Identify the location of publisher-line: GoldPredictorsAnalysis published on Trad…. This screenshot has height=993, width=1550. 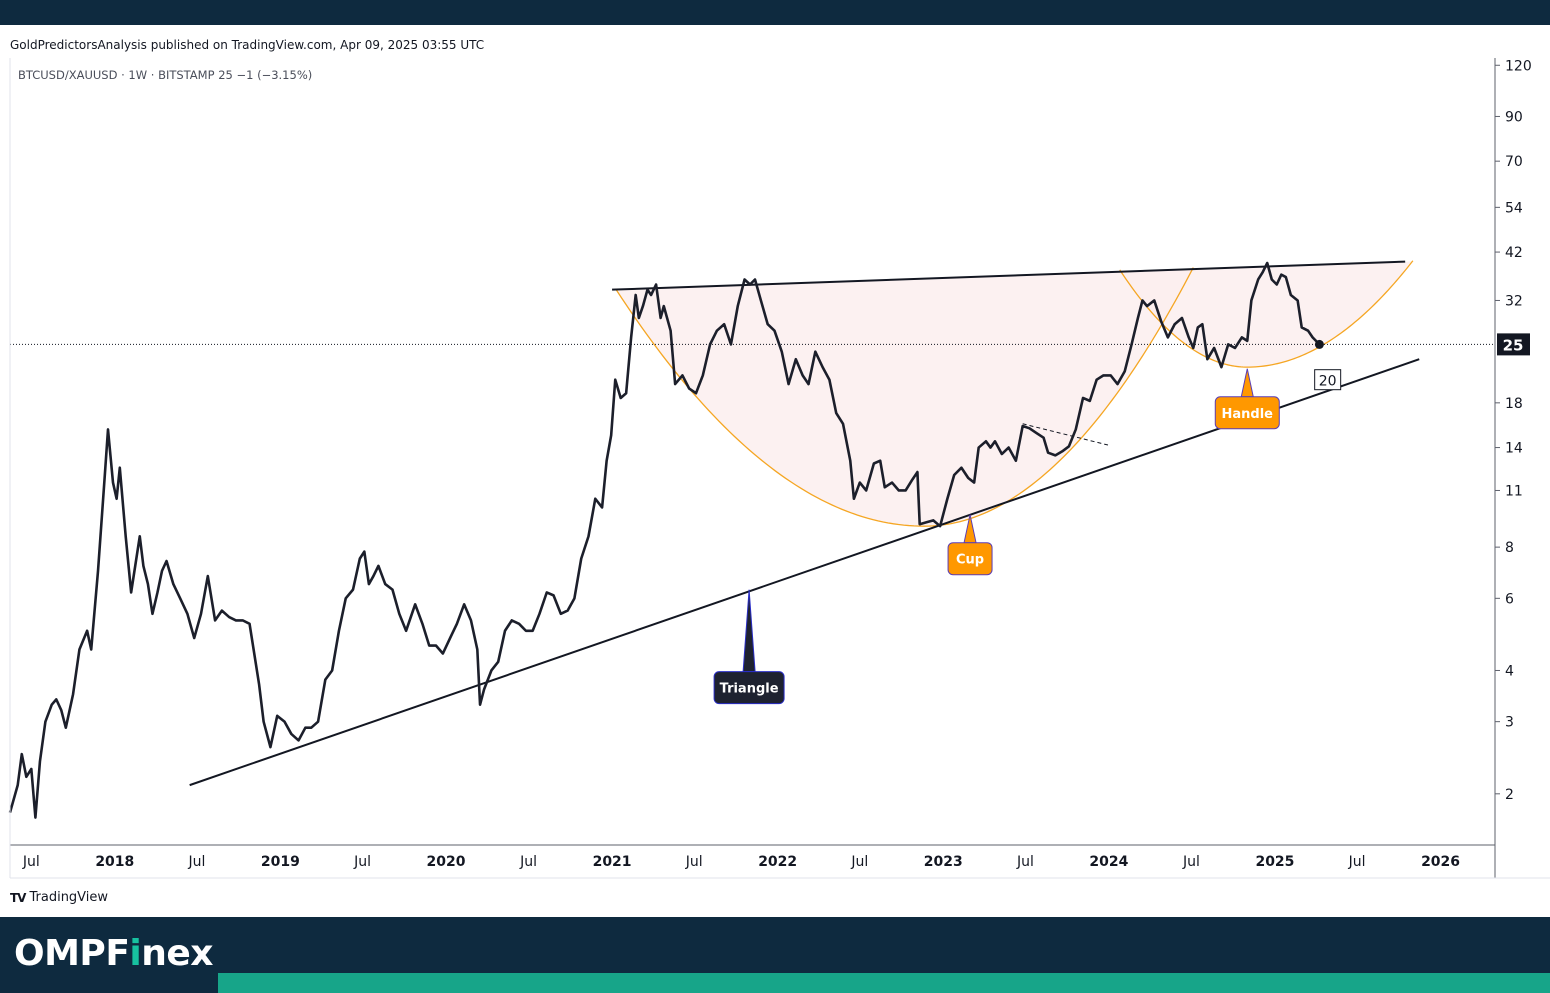
(247, 45).